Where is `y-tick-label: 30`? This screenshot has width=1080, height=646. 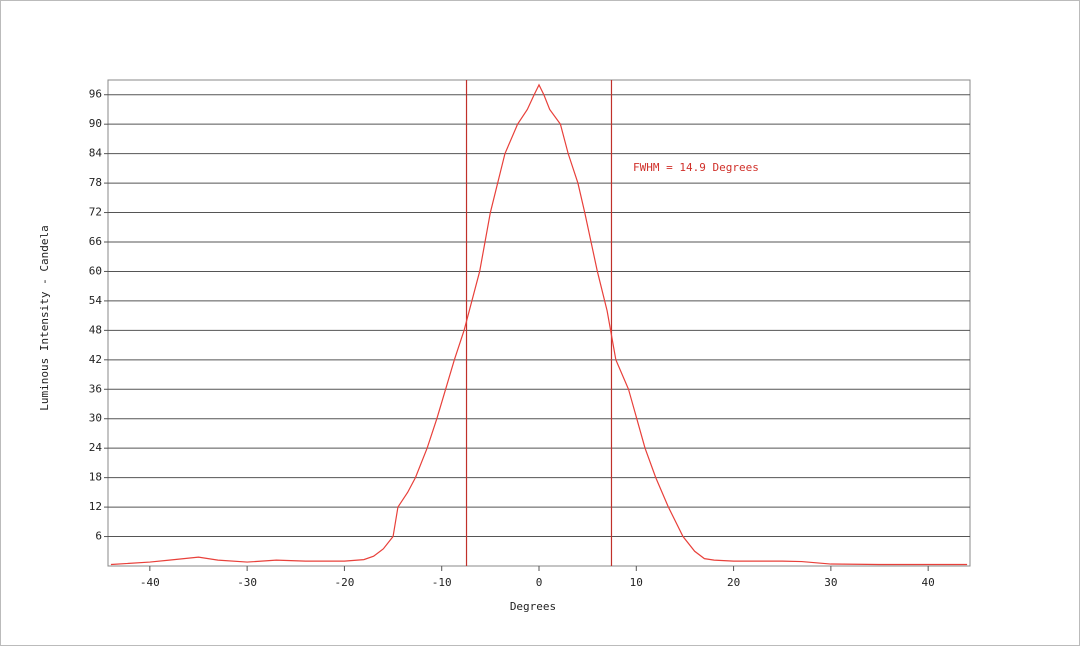 y-tick-label: 30 is located at coordinates (95, 418).